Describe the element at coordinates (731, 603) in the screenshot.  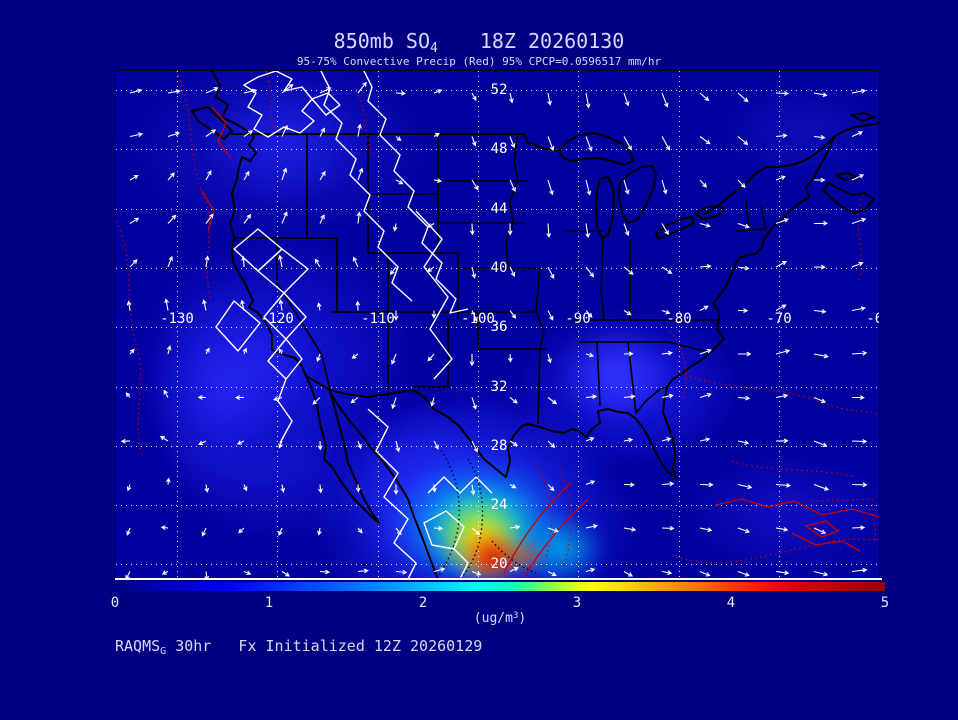
I see `colorbar-tick: 4` at that location.